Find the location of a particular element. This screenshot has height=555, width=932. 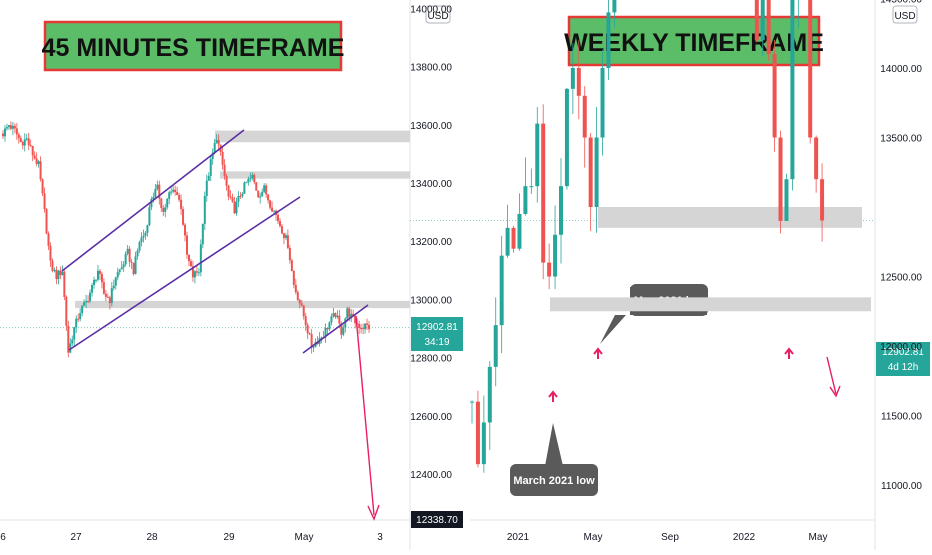

callout-may-2021-low: May 2021 low is located at coordinates (654, 314).